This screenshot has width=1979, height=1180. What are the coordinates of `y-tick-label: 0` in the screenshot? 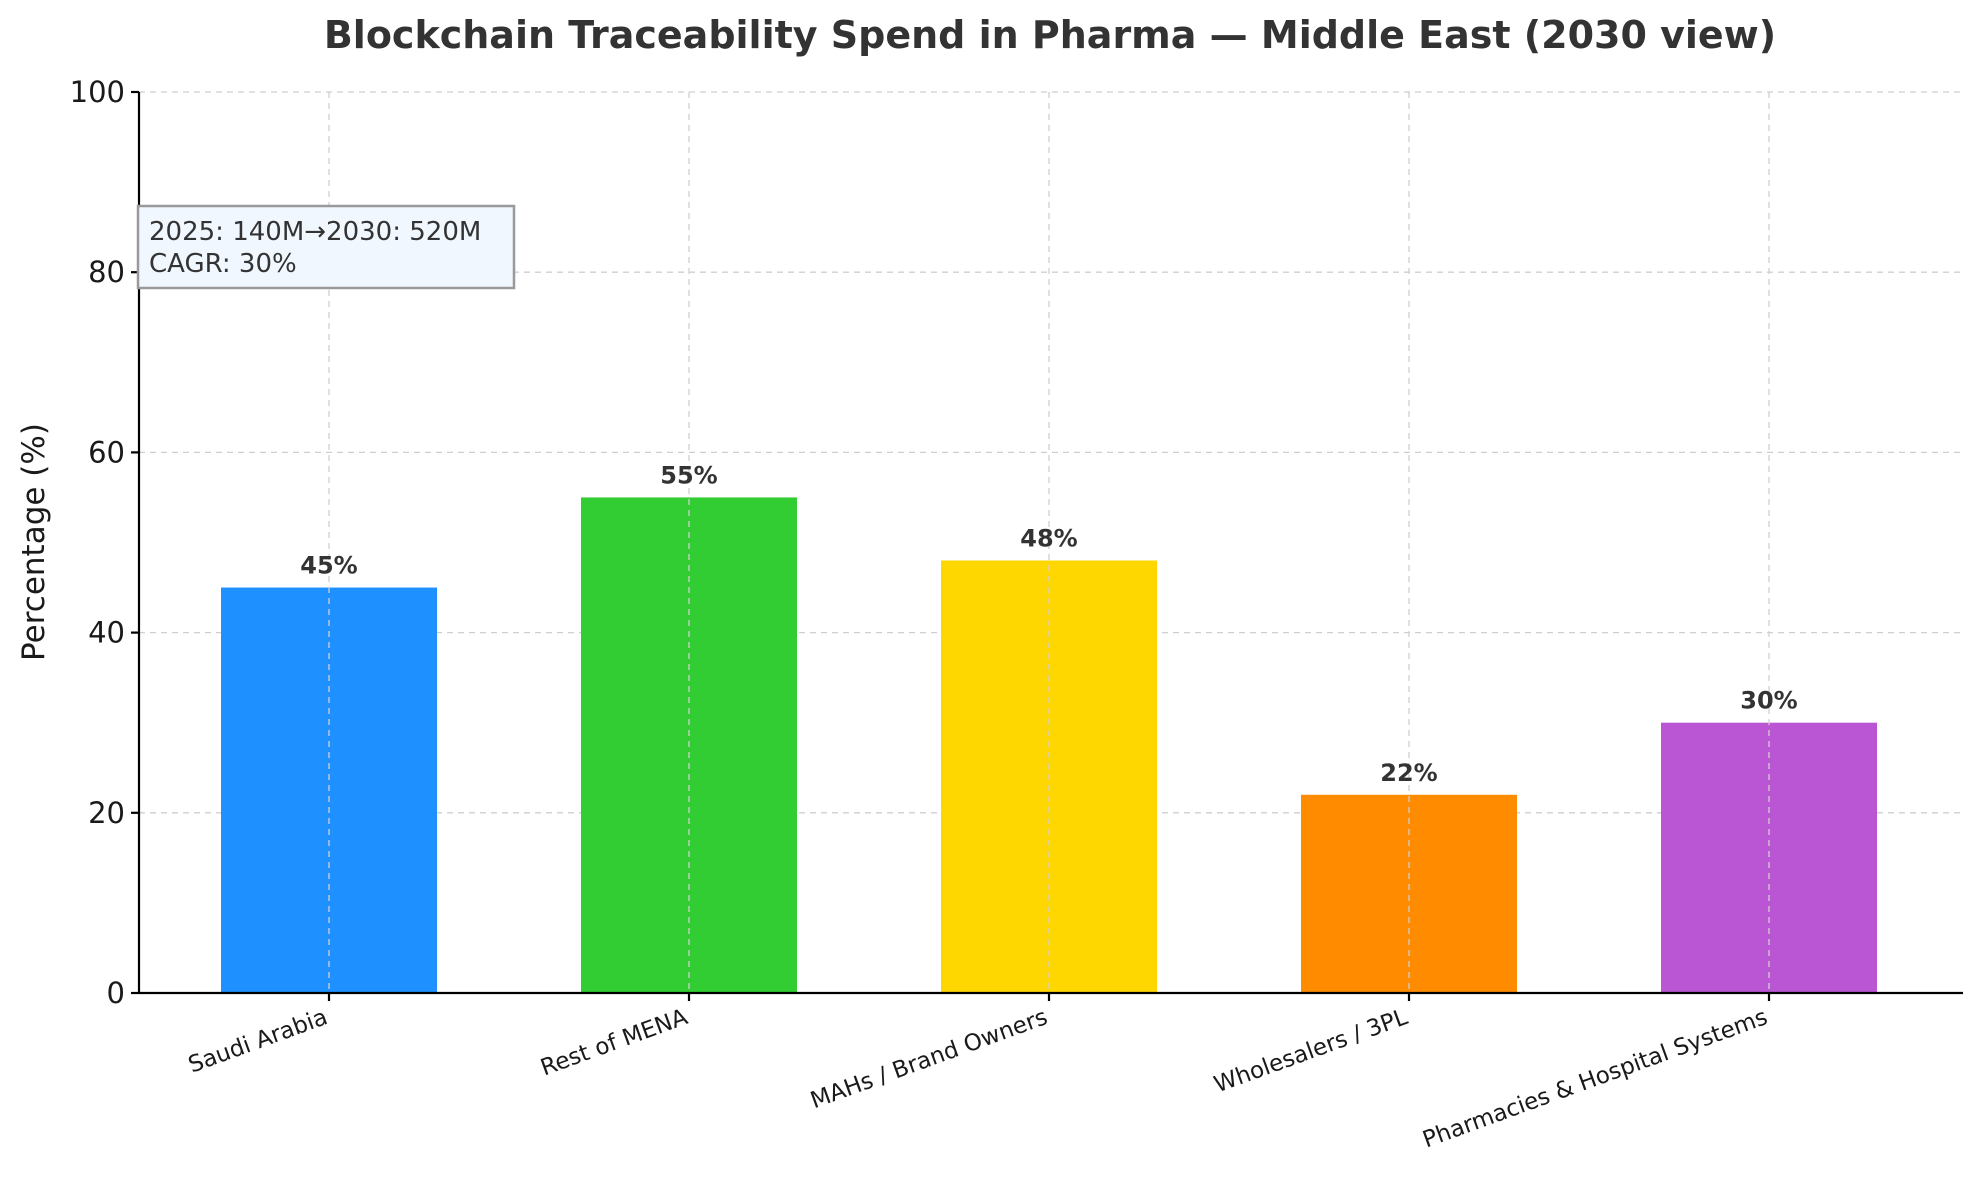 It's located at (116, 993).